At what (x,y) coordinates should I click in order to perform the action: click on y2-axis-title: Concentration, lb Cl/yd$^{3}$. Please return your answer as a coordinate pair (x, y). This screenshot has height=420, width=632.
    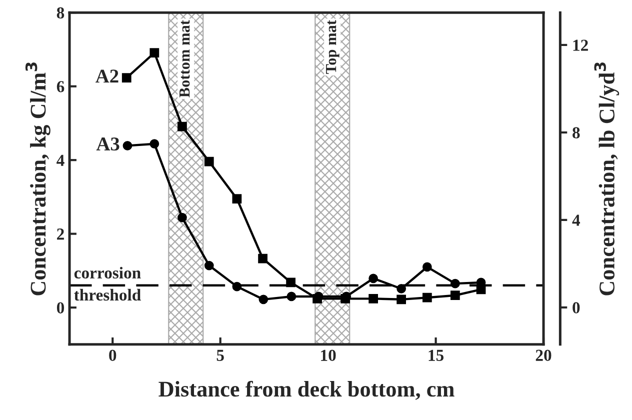
    Looking at the image, I should click on (607, 179).